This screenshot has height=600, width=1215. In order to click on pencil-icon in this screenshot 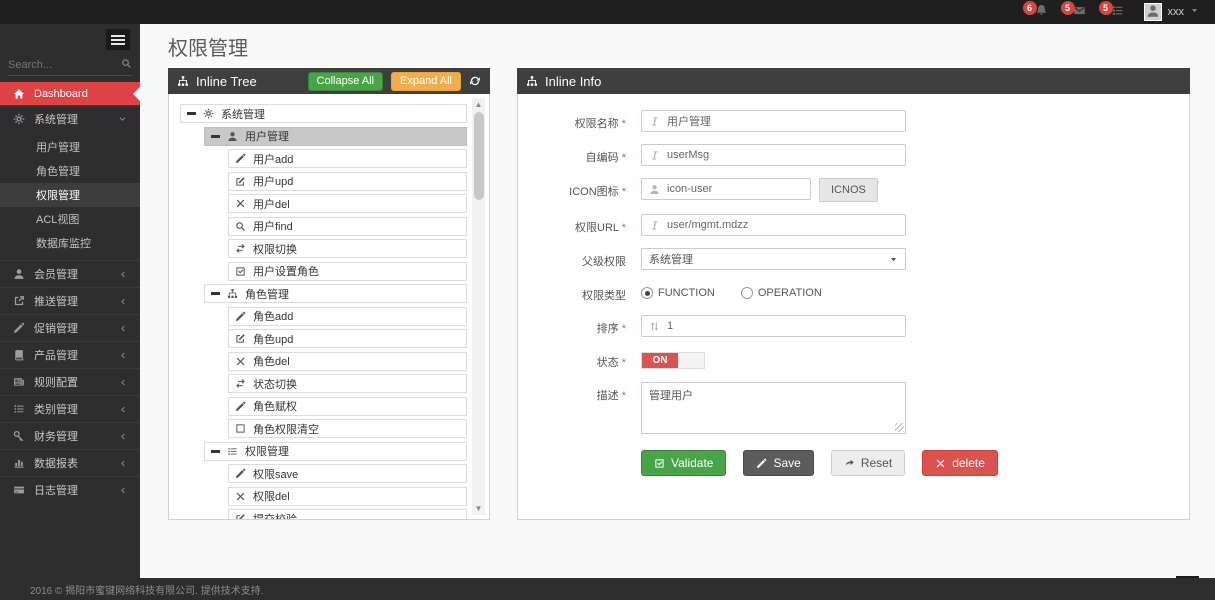, I will do `click(240, 473)`.